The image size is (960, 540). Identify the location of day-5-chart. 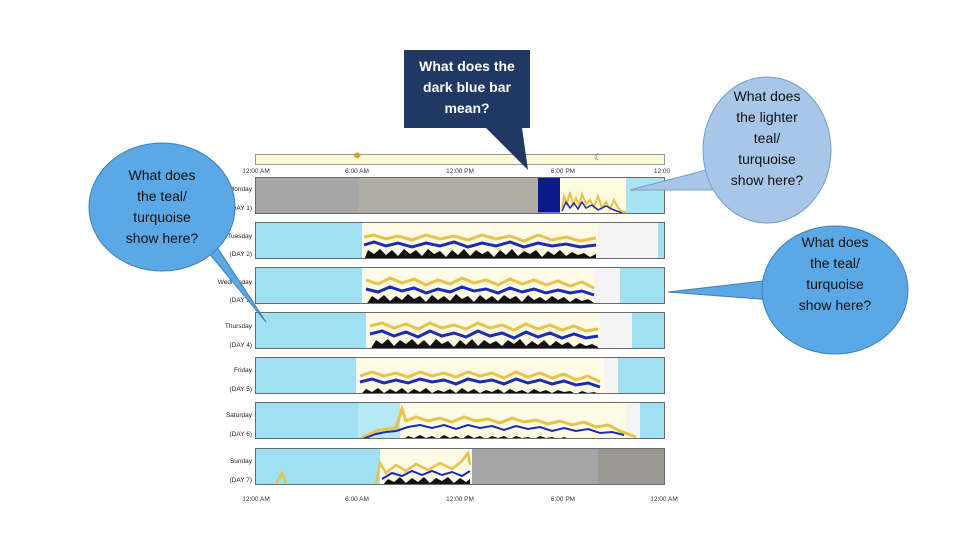
(460, 375).